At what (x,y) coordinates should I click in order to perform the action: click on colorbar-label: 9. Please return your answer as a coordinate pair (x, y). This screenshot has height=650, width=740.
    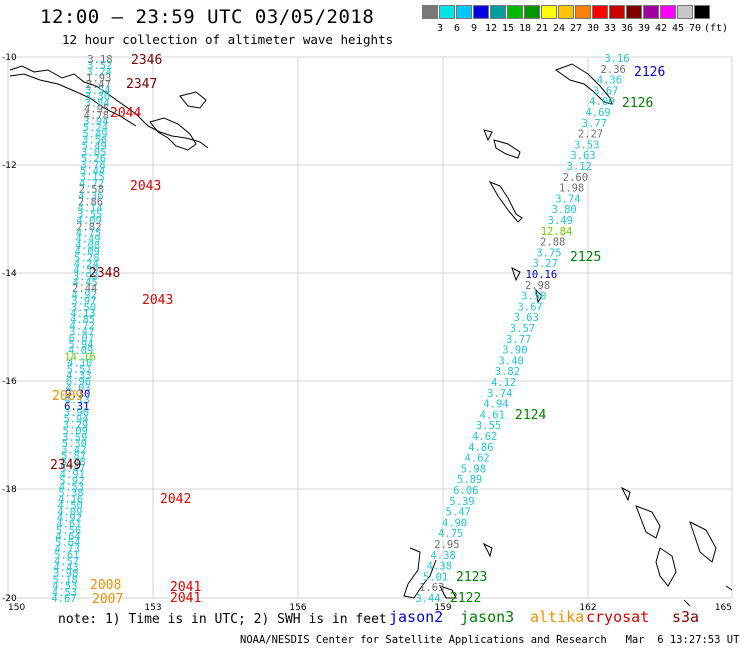
    Looking at the image, I should click on (474, 28).